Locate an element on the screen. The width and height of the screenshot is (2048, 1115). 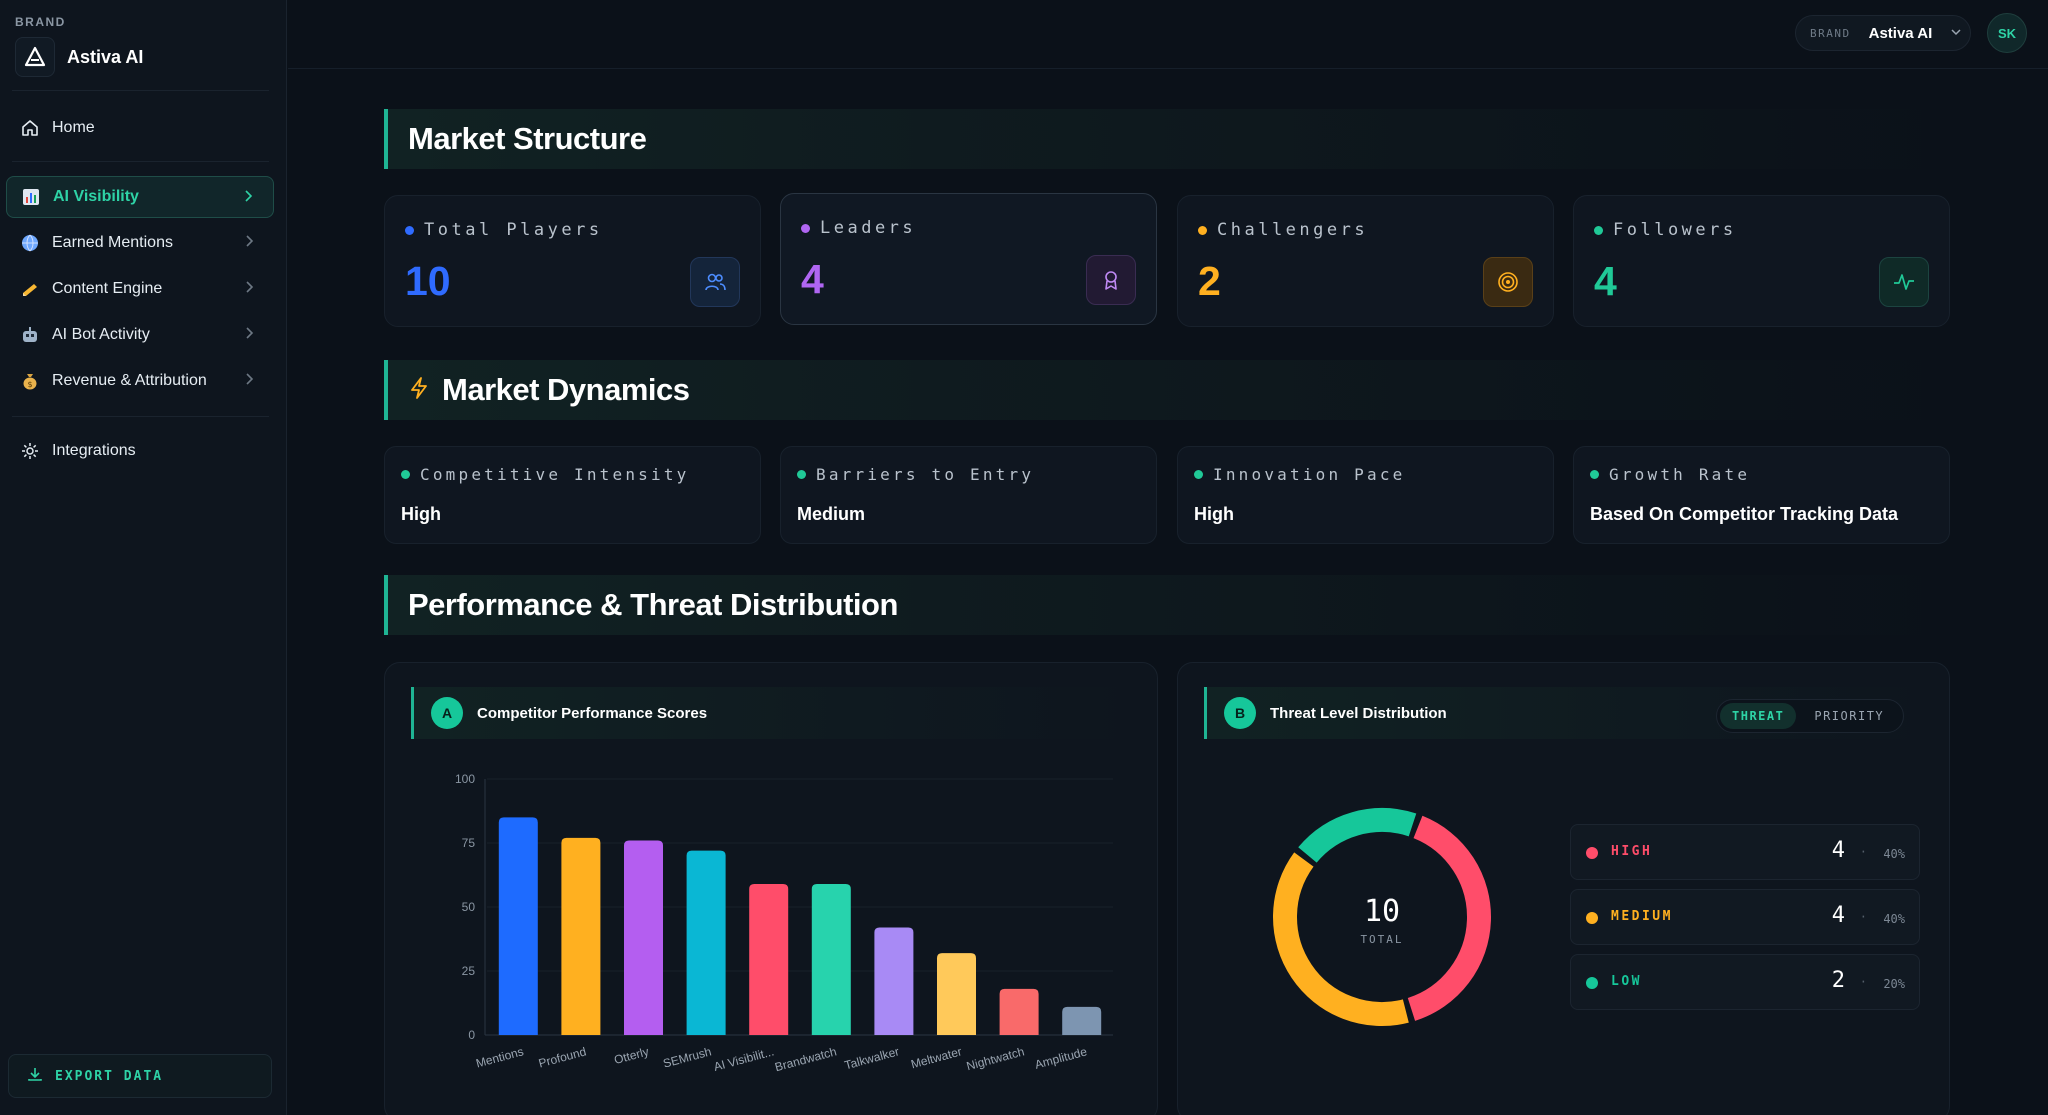
section-header-performance: Performance & Threat Distribution is located at coordinates (1167, 605).